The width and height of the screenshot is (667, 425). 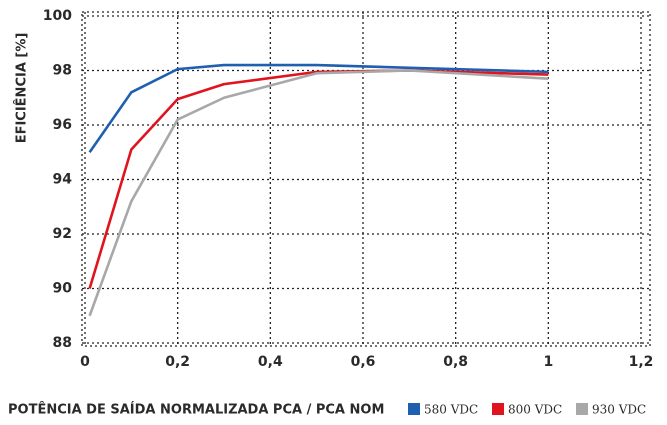 I want to click on x-tick-label: 0,6, so click(x=363, y=362).